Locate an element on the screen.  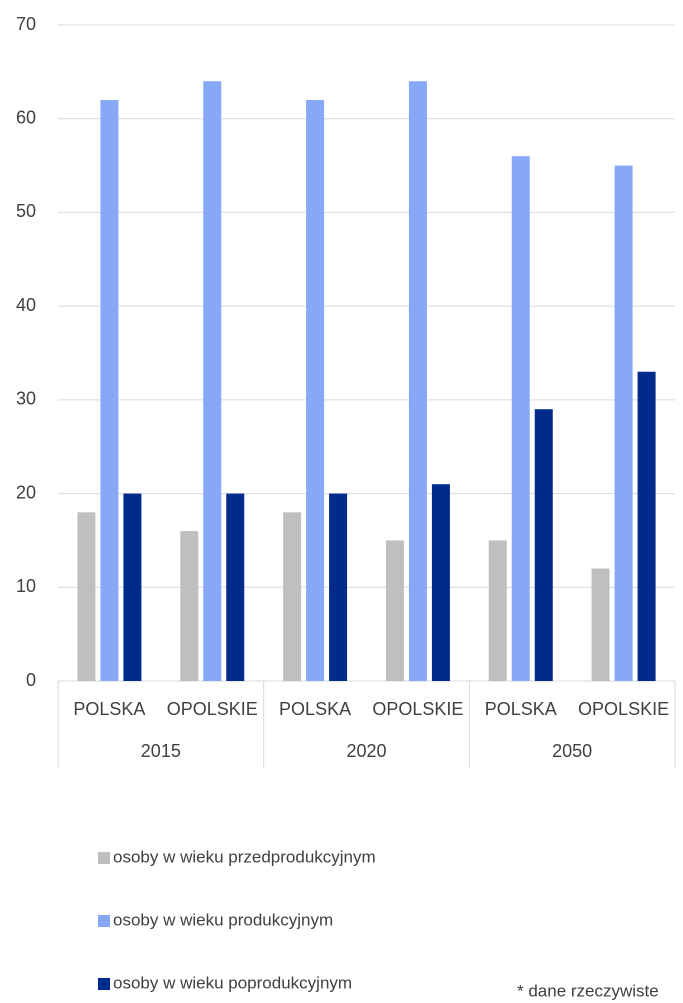
y-tick-label: 70 is located at coordinates (26, 24).